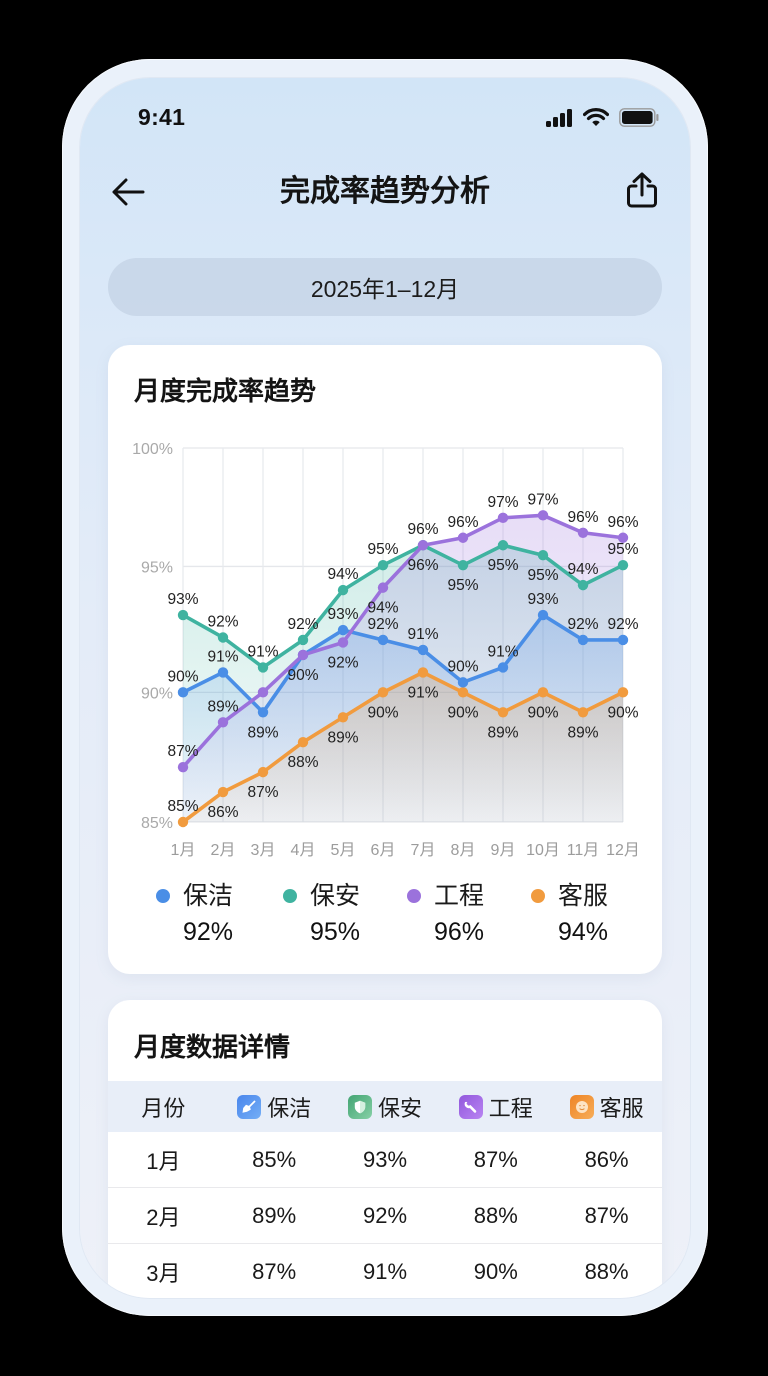 The image size is (768, 1376). I want to click on data-point-label: 94%, so click(582, 569).